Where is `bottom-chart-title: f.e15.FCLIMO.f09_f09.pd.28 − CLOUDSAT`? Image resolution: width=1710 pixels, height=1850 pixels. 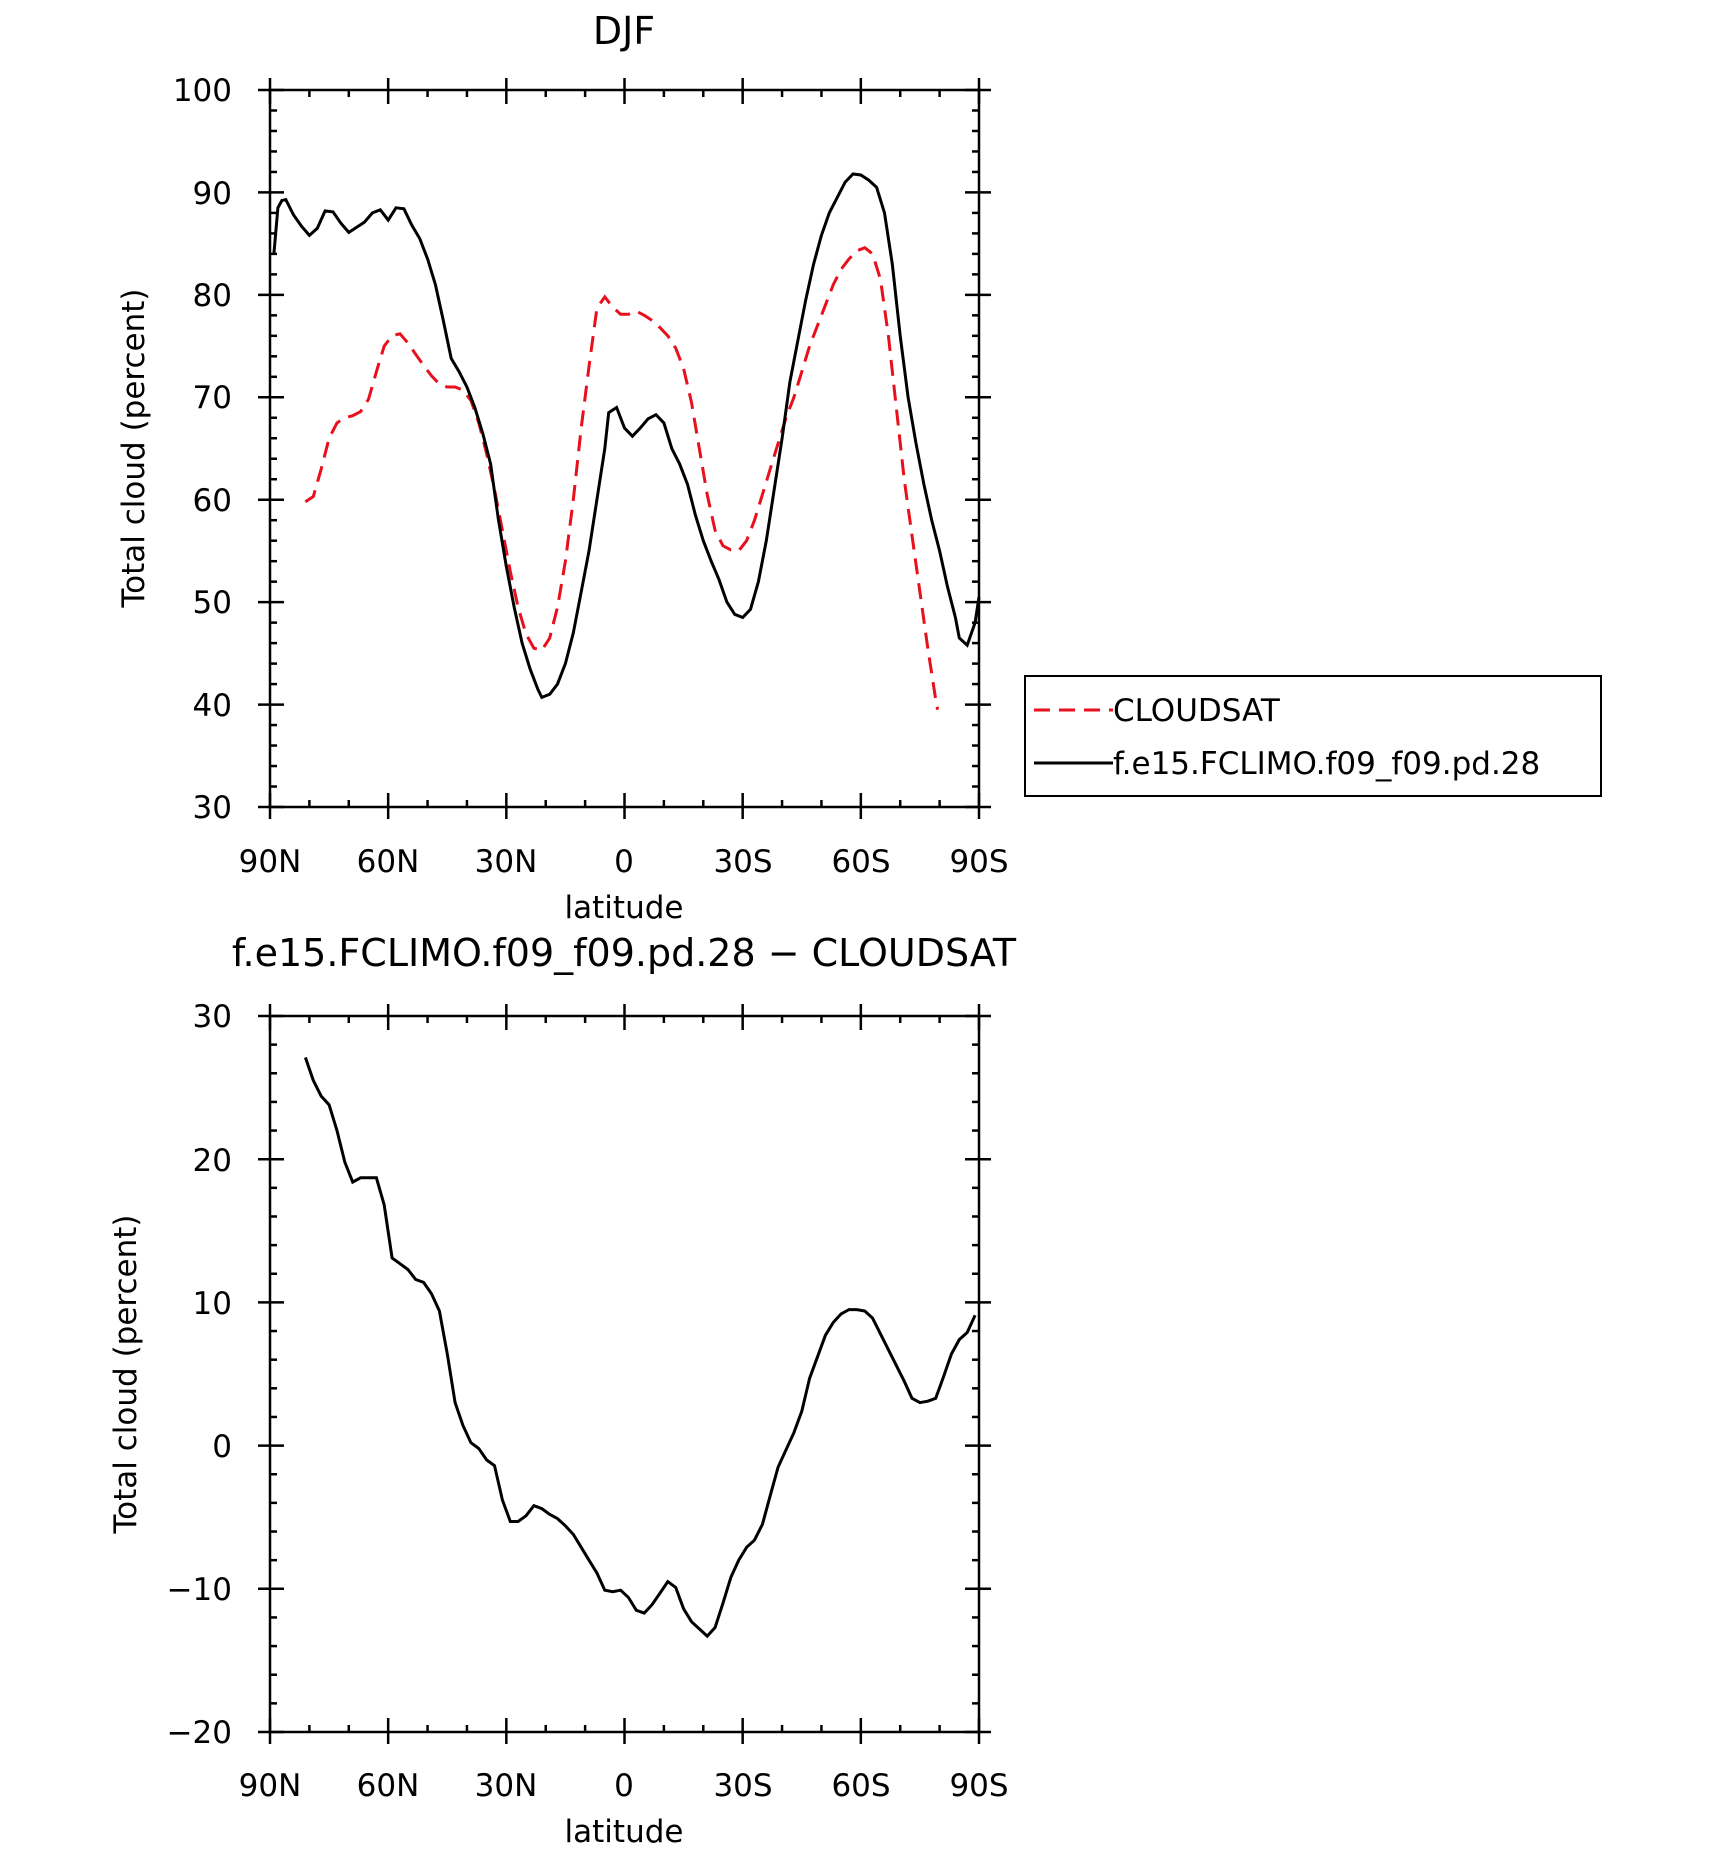 bottom-chart-title: f.e15.FCLIMO.f09_f09.pd.28 − CLOUDSAT is located at coordinates (624, 953).